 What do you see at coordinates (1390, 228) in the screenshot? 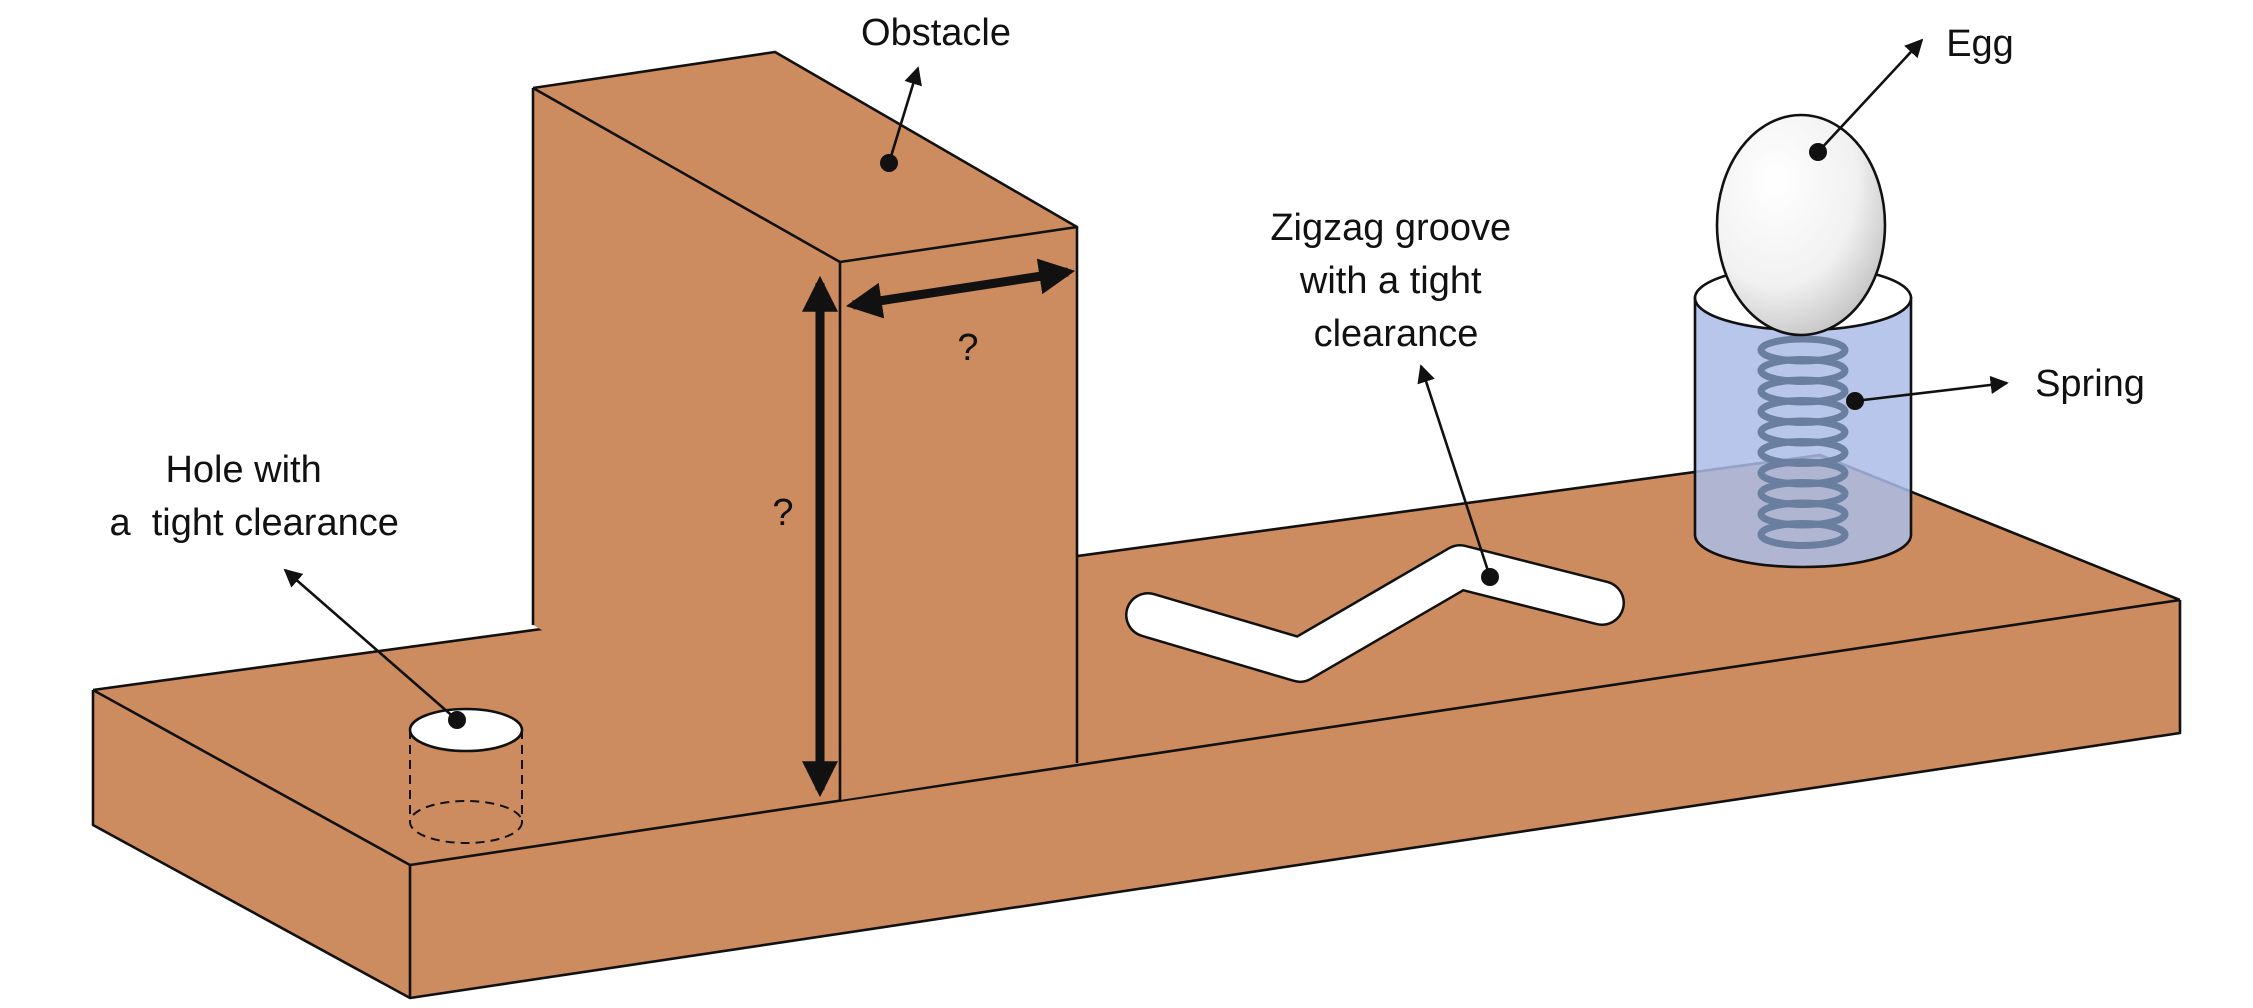
I see `zigzag-label-line-1: Zigzag groove` at bounding box center [1390, 228].